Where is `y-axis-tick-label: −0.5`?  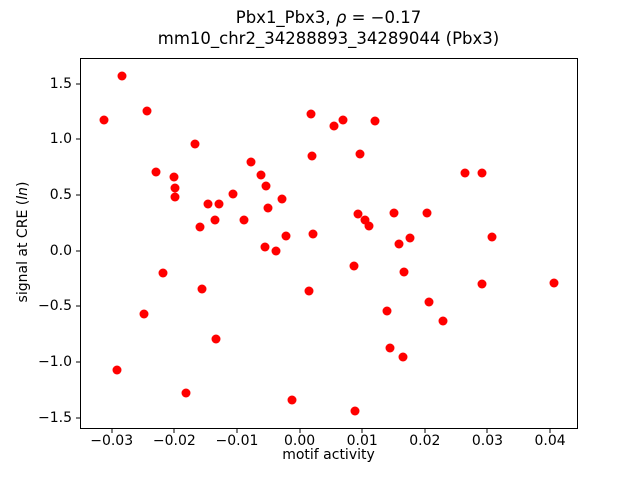
y-axis-tick-label: −0.5 is located at coordinates (55, 306).